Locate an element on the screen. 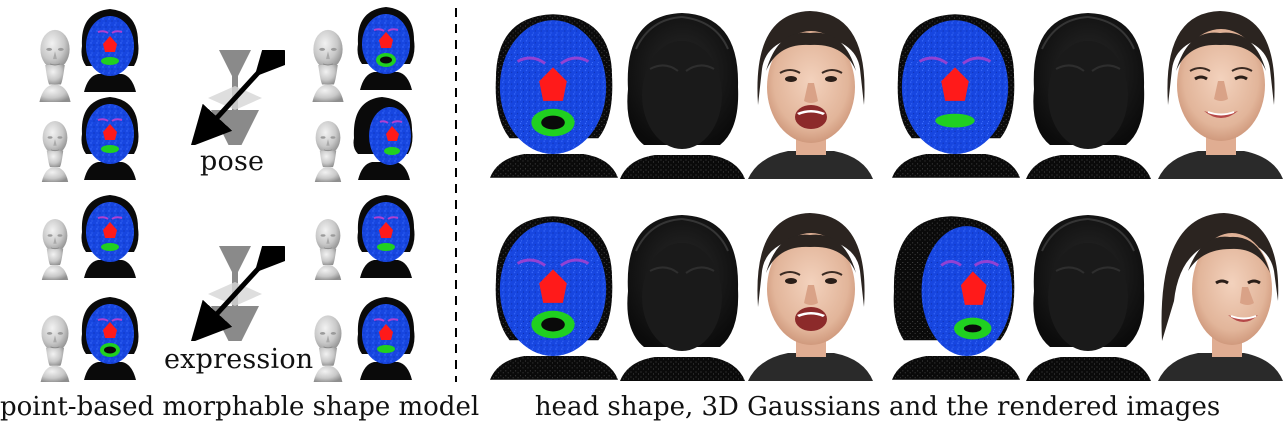 This screenshot has width=1287, height=429. dashed-divider is located at coordinates (456, 195).